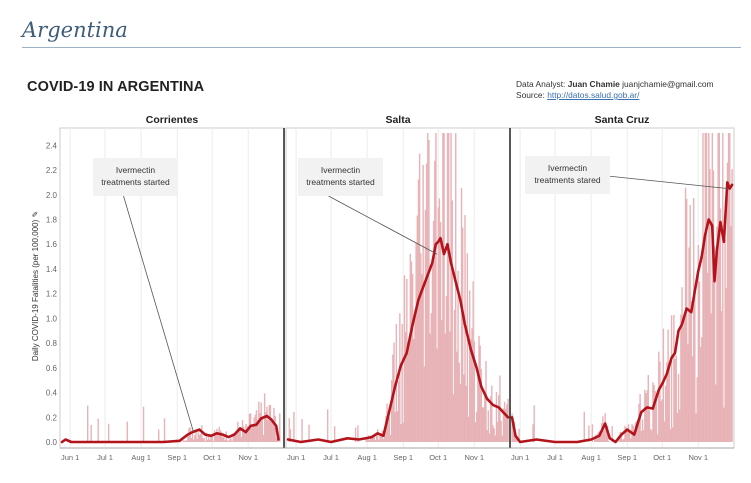  What do you see at coordinates (668, 84) in the screenshot?
I see `analyst-email: juanjchamie@gmail.com` at bounding box center [668, 84].